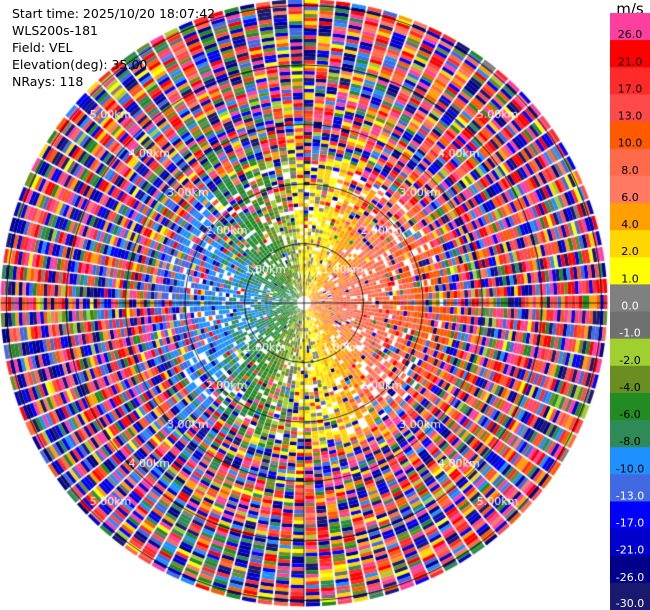 The height and width of the screenshot is (610, 650). Describe the element at coordinates (630, 550) in the screenshot. I see `colorbar-tick-label: -21.0` at that location.